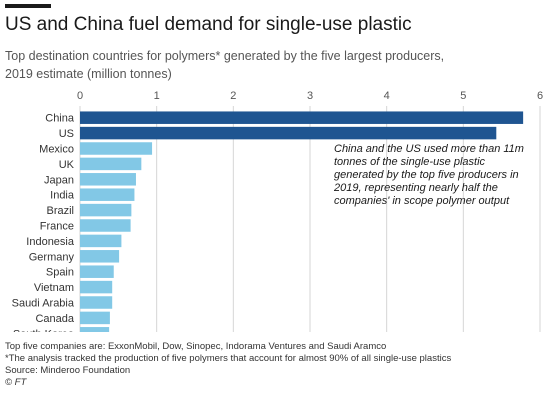 This screenshot has height=410, width=550. What do you see at coordinates (28, 6) in the screenshot?
I see `ft-header-rule` at bounding box center [28, 6].